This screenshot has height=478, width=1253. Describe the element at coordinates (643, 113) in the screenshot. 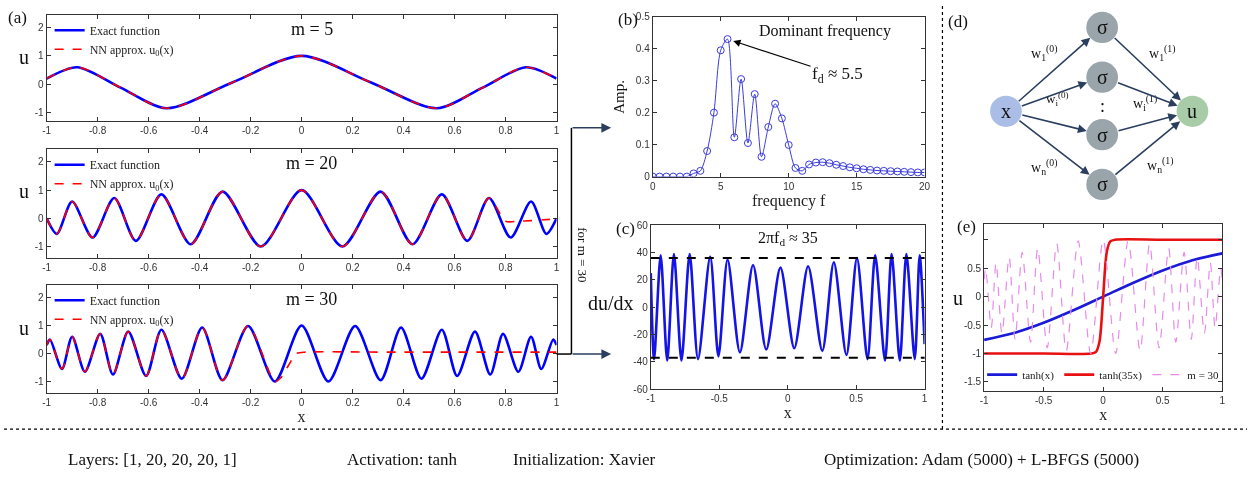

I see `y-tick-label: 0.2` at that location.